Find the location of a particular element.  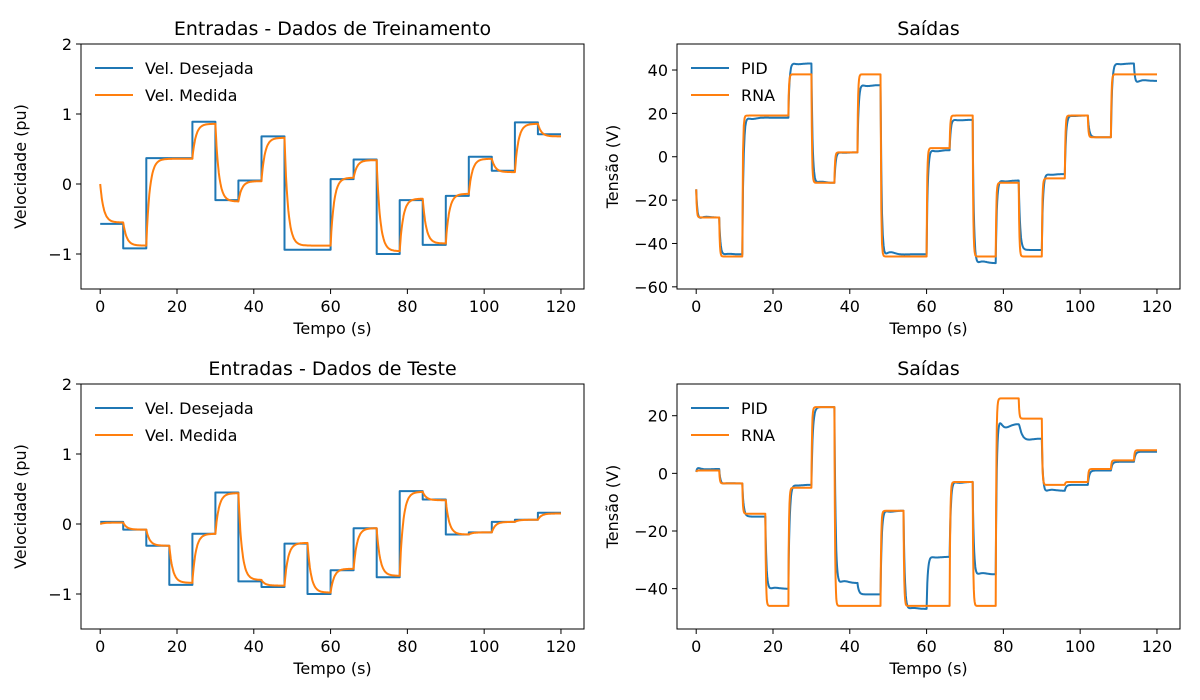

y-tick-label: 40 is located at coordinates (658, 70).